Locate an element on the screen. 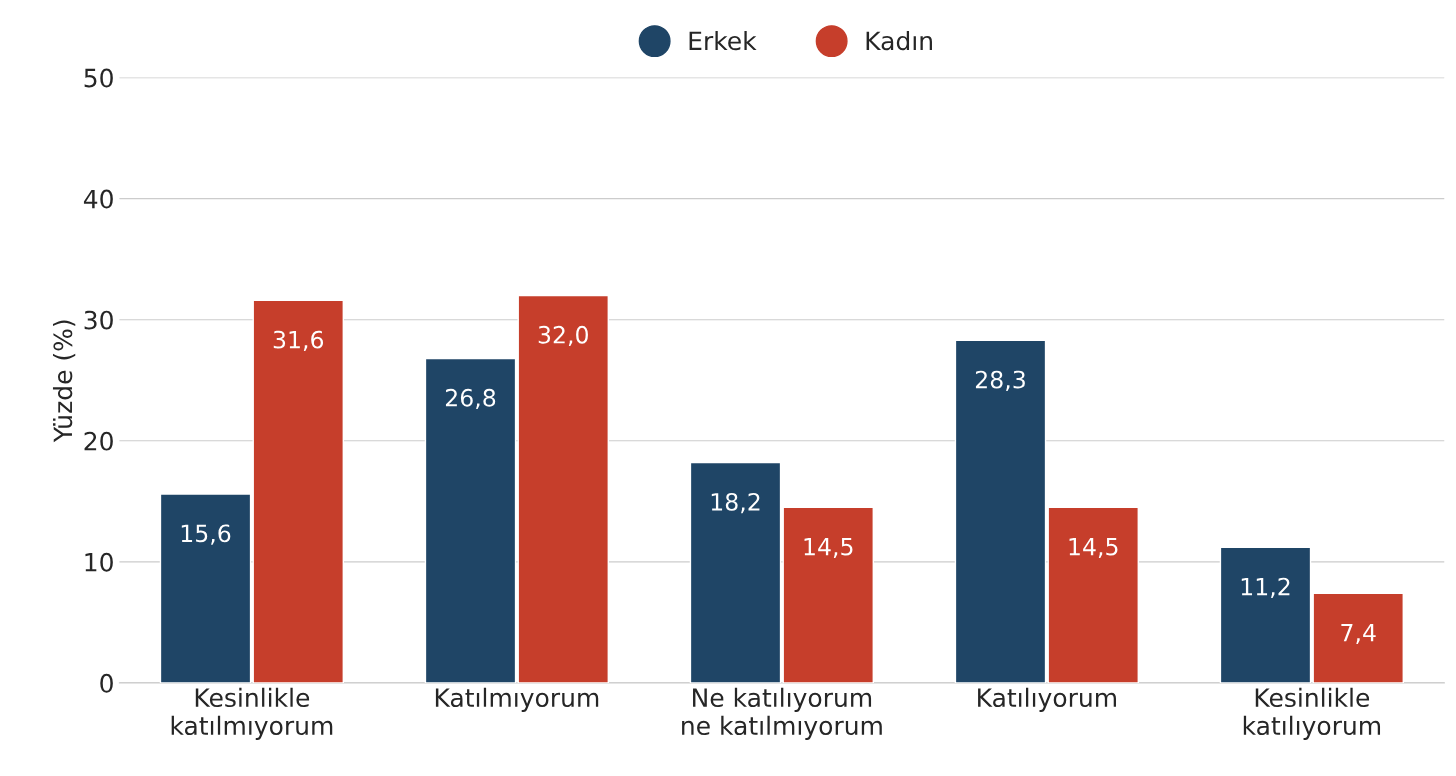 This screenshot has height=776, width=1456. data-label: 11,2 is located at coordinates (1265, 587).